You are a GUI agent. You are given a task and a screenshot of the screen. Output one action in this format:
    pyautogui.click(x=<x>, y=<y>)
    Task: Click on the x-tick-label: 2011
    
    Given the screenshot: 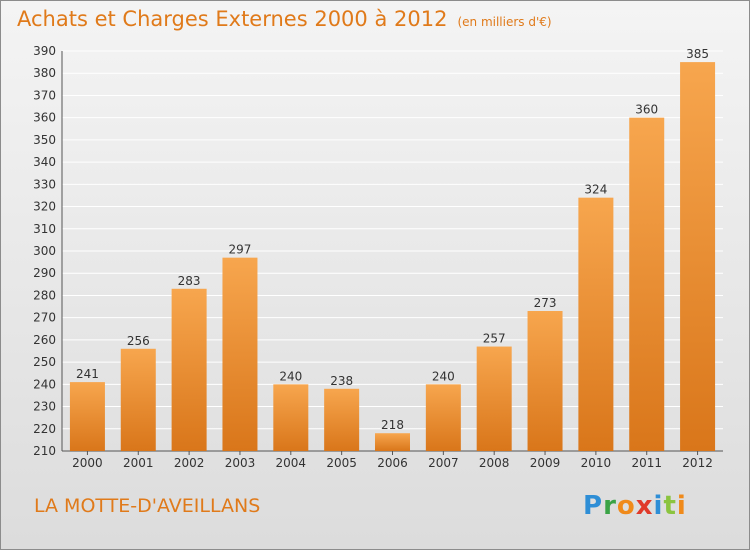 What is the action you would take?
    pyautogui.click(x=646, y=463)
    